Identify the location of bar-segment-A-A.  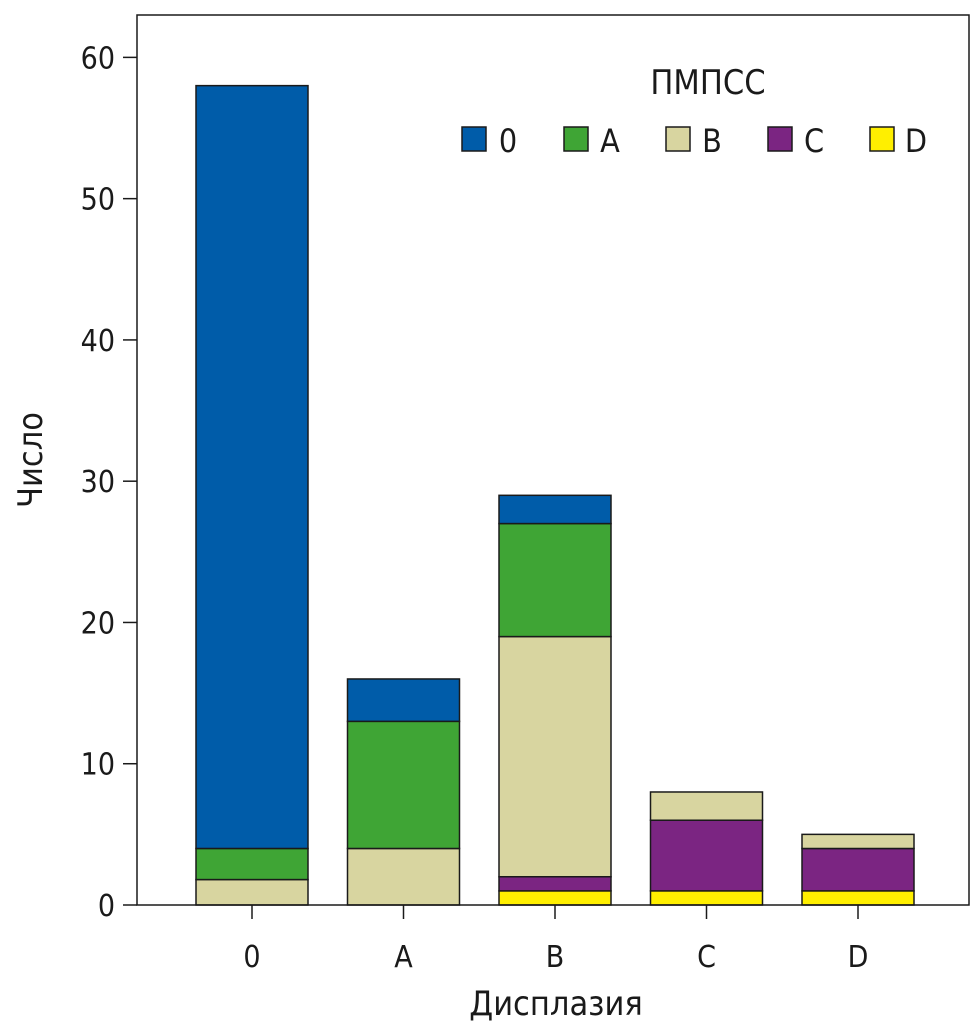
(403, 785).